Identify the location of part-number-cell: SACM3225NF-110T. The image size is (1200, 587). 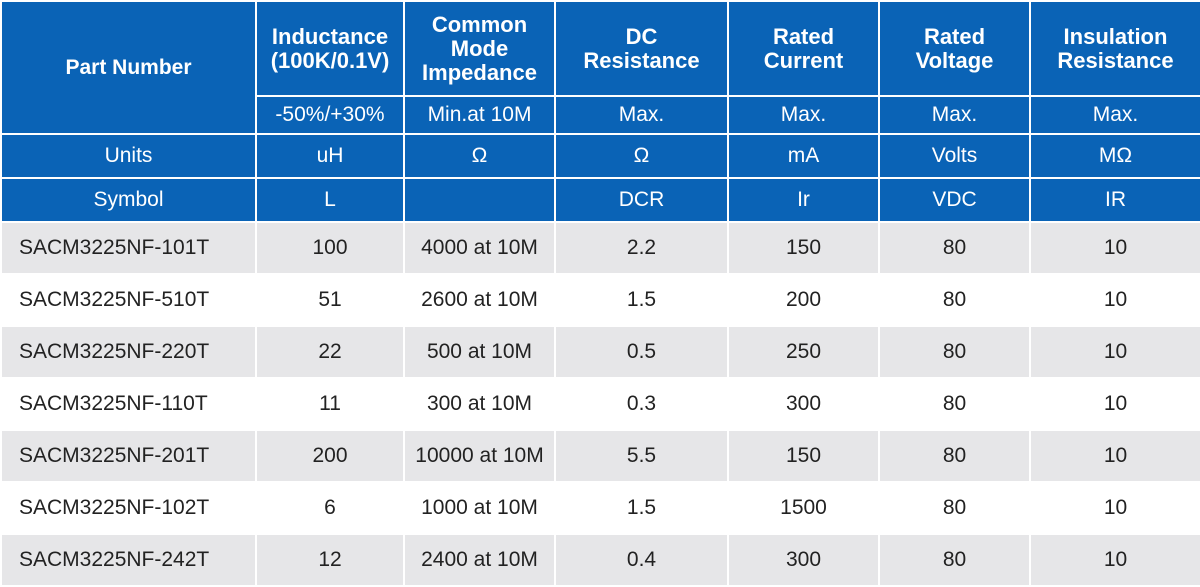
(128, 404).